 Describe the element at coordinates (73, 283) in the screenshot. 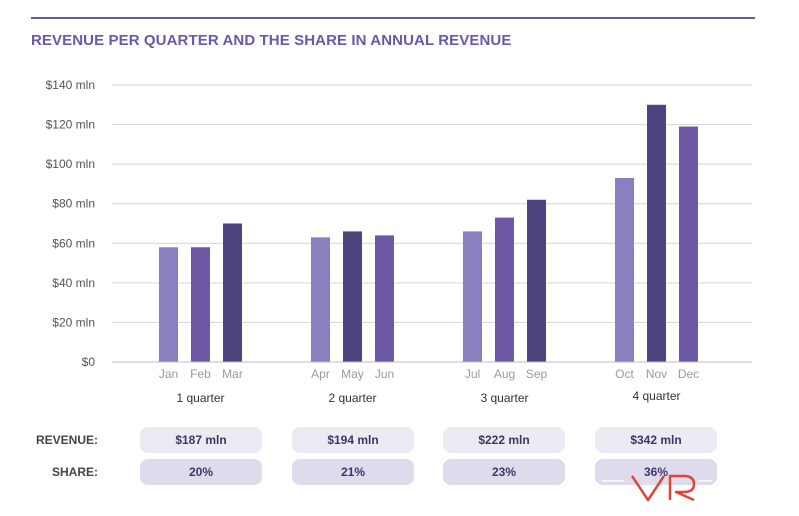

I see `y-tick-label: $40 mln` at that location.